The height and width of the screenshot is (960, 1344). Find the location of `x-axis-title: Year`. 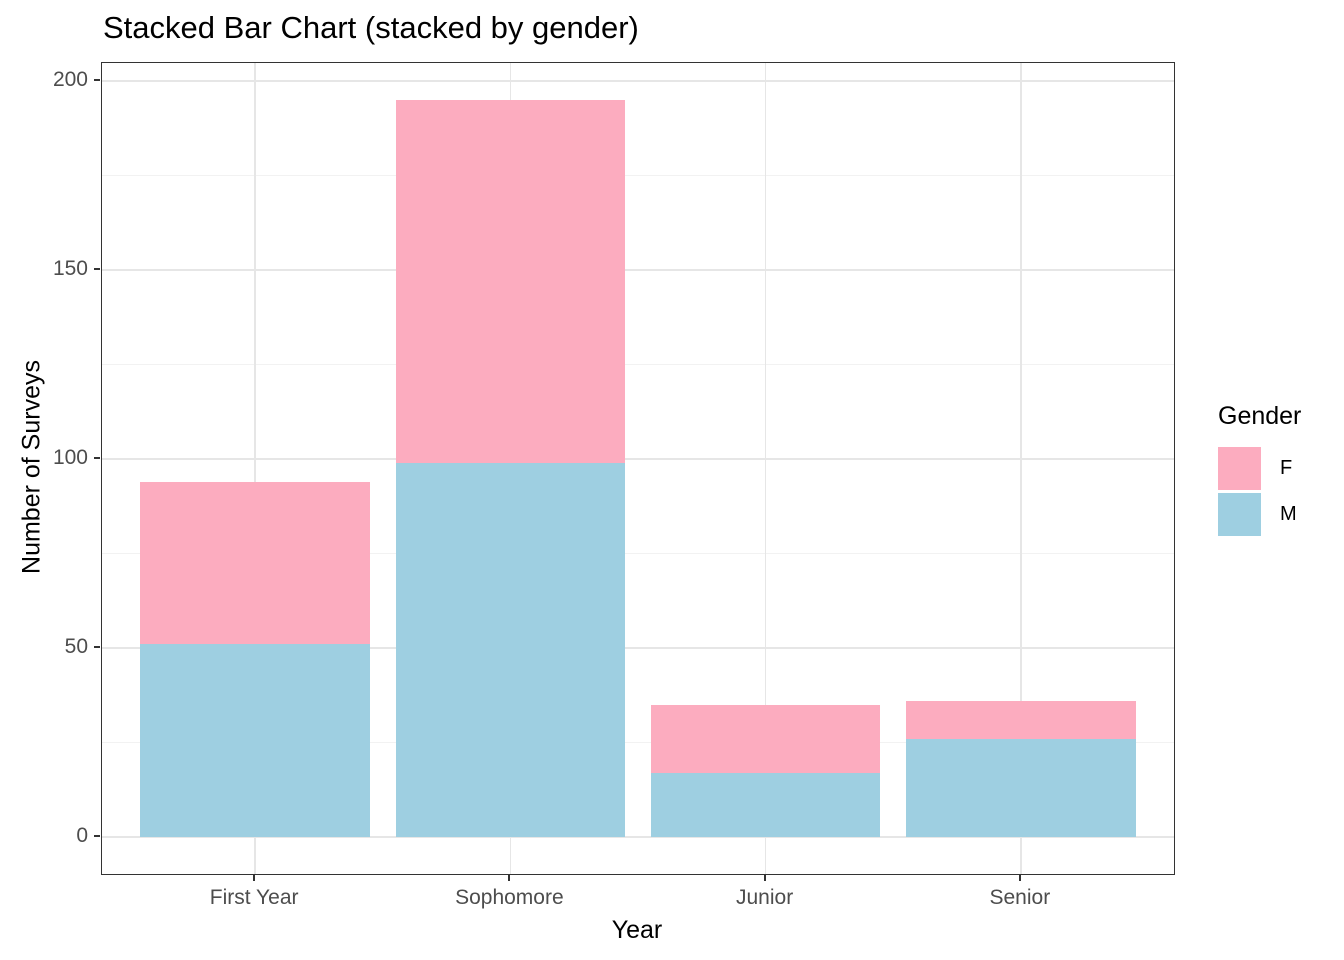

x-axis-title: Year is located at coordinates (637, 930).